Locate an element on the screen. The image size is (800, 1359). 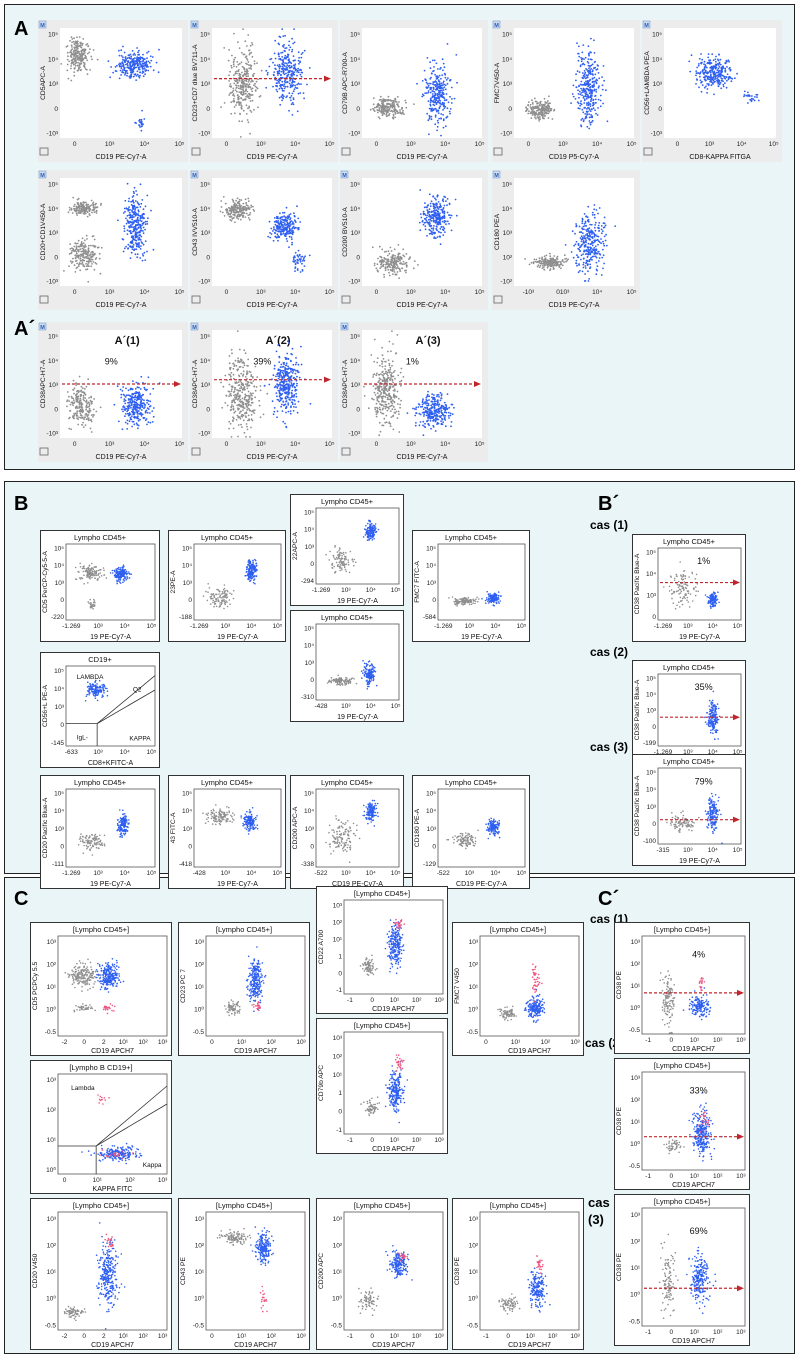
y-tick-label: 0 is located at coordinates (56, 109).